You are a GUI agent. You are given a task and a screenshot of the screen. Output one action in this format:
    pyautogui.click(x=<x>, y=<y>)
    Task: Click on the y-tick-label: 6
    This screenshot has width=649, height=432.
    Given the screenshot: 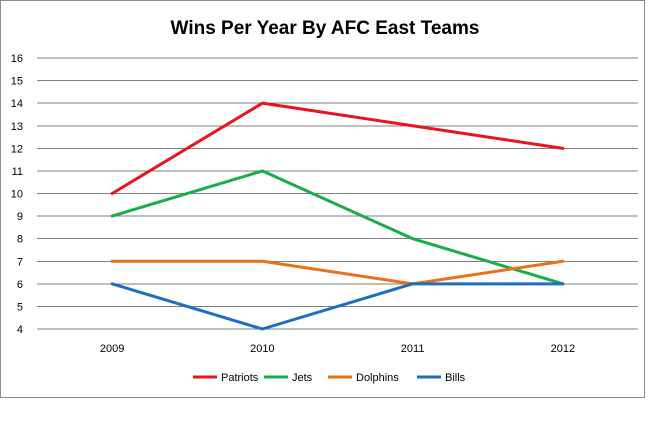 What is the action you would take?
    pyautogui.click(x=20, y=285)
    